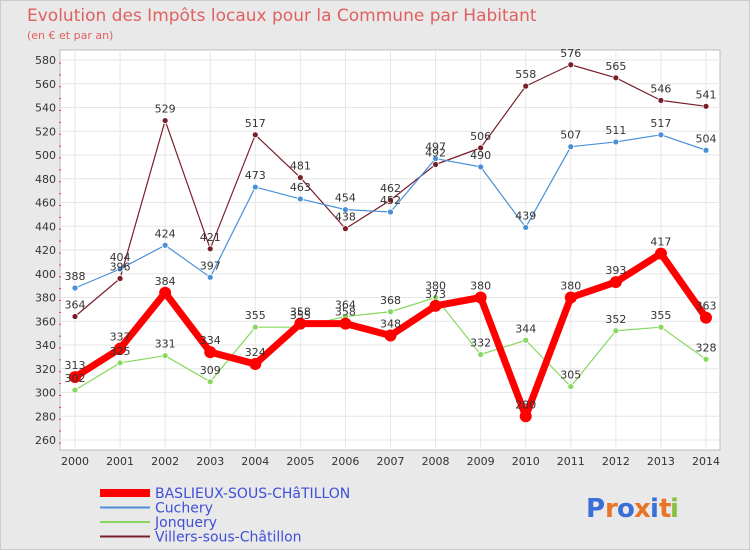  I want to click on data-label: 462, so click(390, 188).